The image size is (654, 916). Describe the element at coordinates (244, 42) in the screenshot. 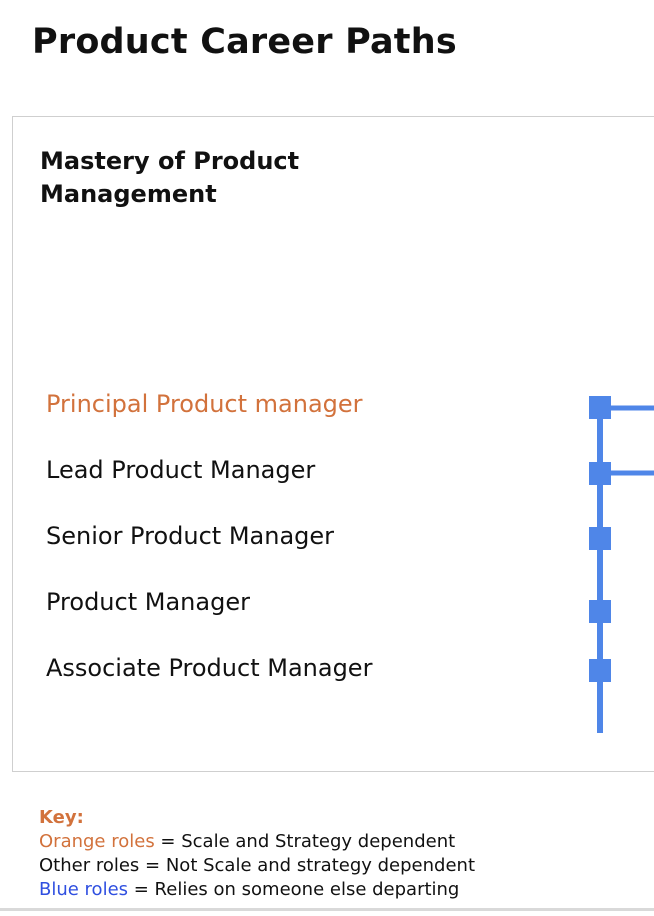

I see `page-title: Product Career Paths` at that location.